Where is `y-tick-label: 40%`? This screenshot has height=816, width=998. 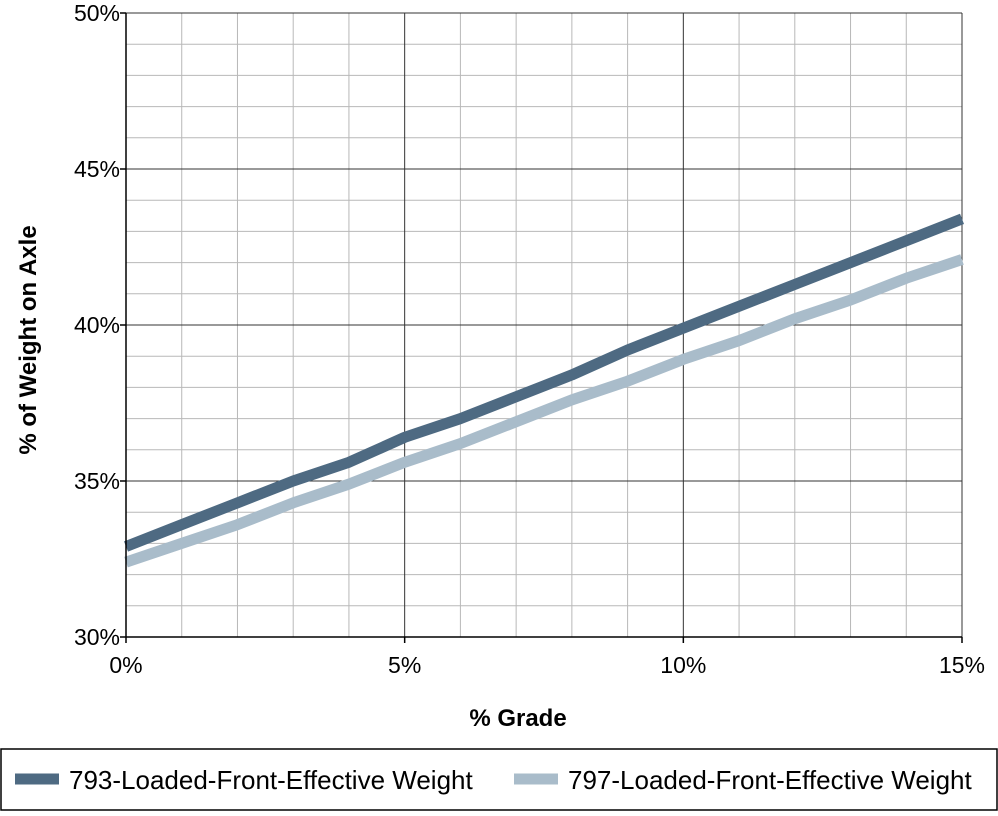 y-tick-label: 40% is located at coordinates (97, 325).